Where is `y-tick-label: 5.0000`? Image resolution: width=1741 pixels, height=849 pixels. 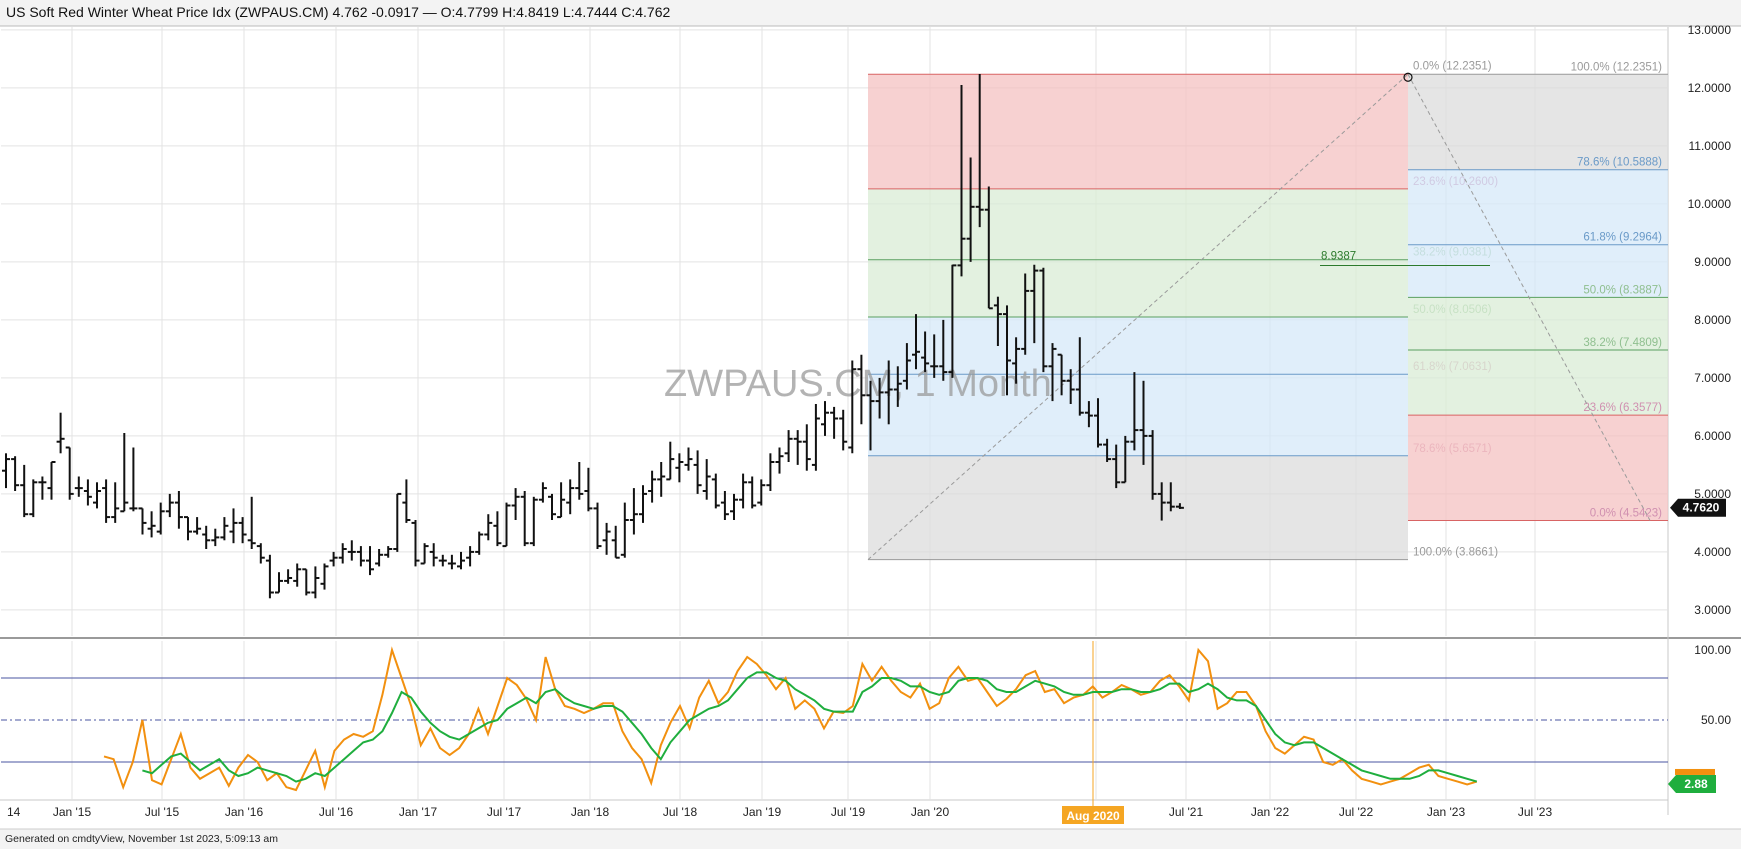 y-tick-label: 5.0000 is located at coordinates (1712, 494).